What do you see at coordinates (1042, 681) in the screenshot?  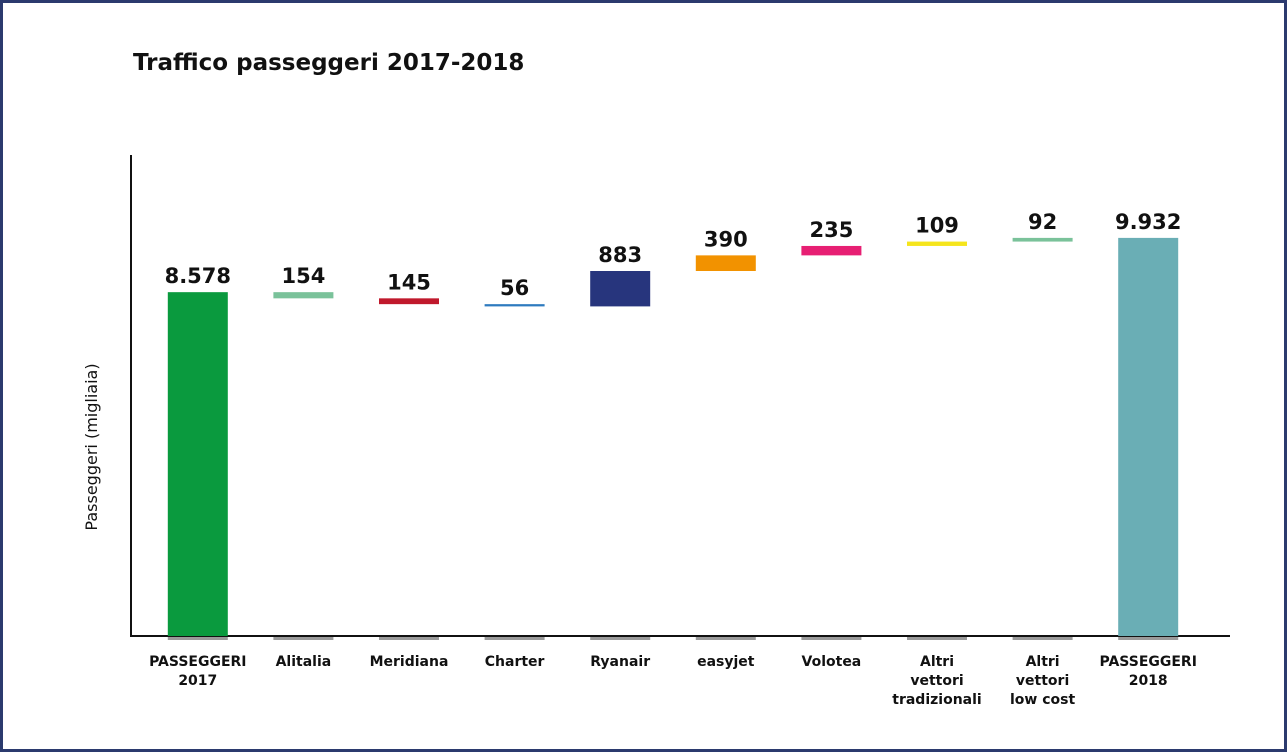 I see `x-tick-label: Altri vettori low cost` at bounding box center [1042, 681].